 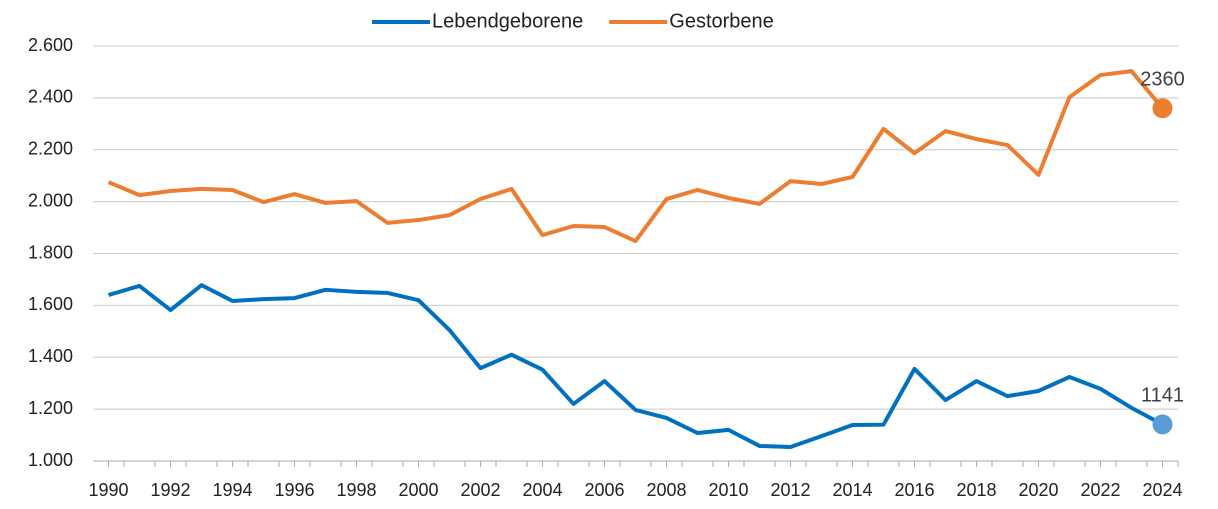 What do you see at coordinates (1162, 80) in the screenshot?
I see `data-label: 2360` at bounding box center [1162, 80].